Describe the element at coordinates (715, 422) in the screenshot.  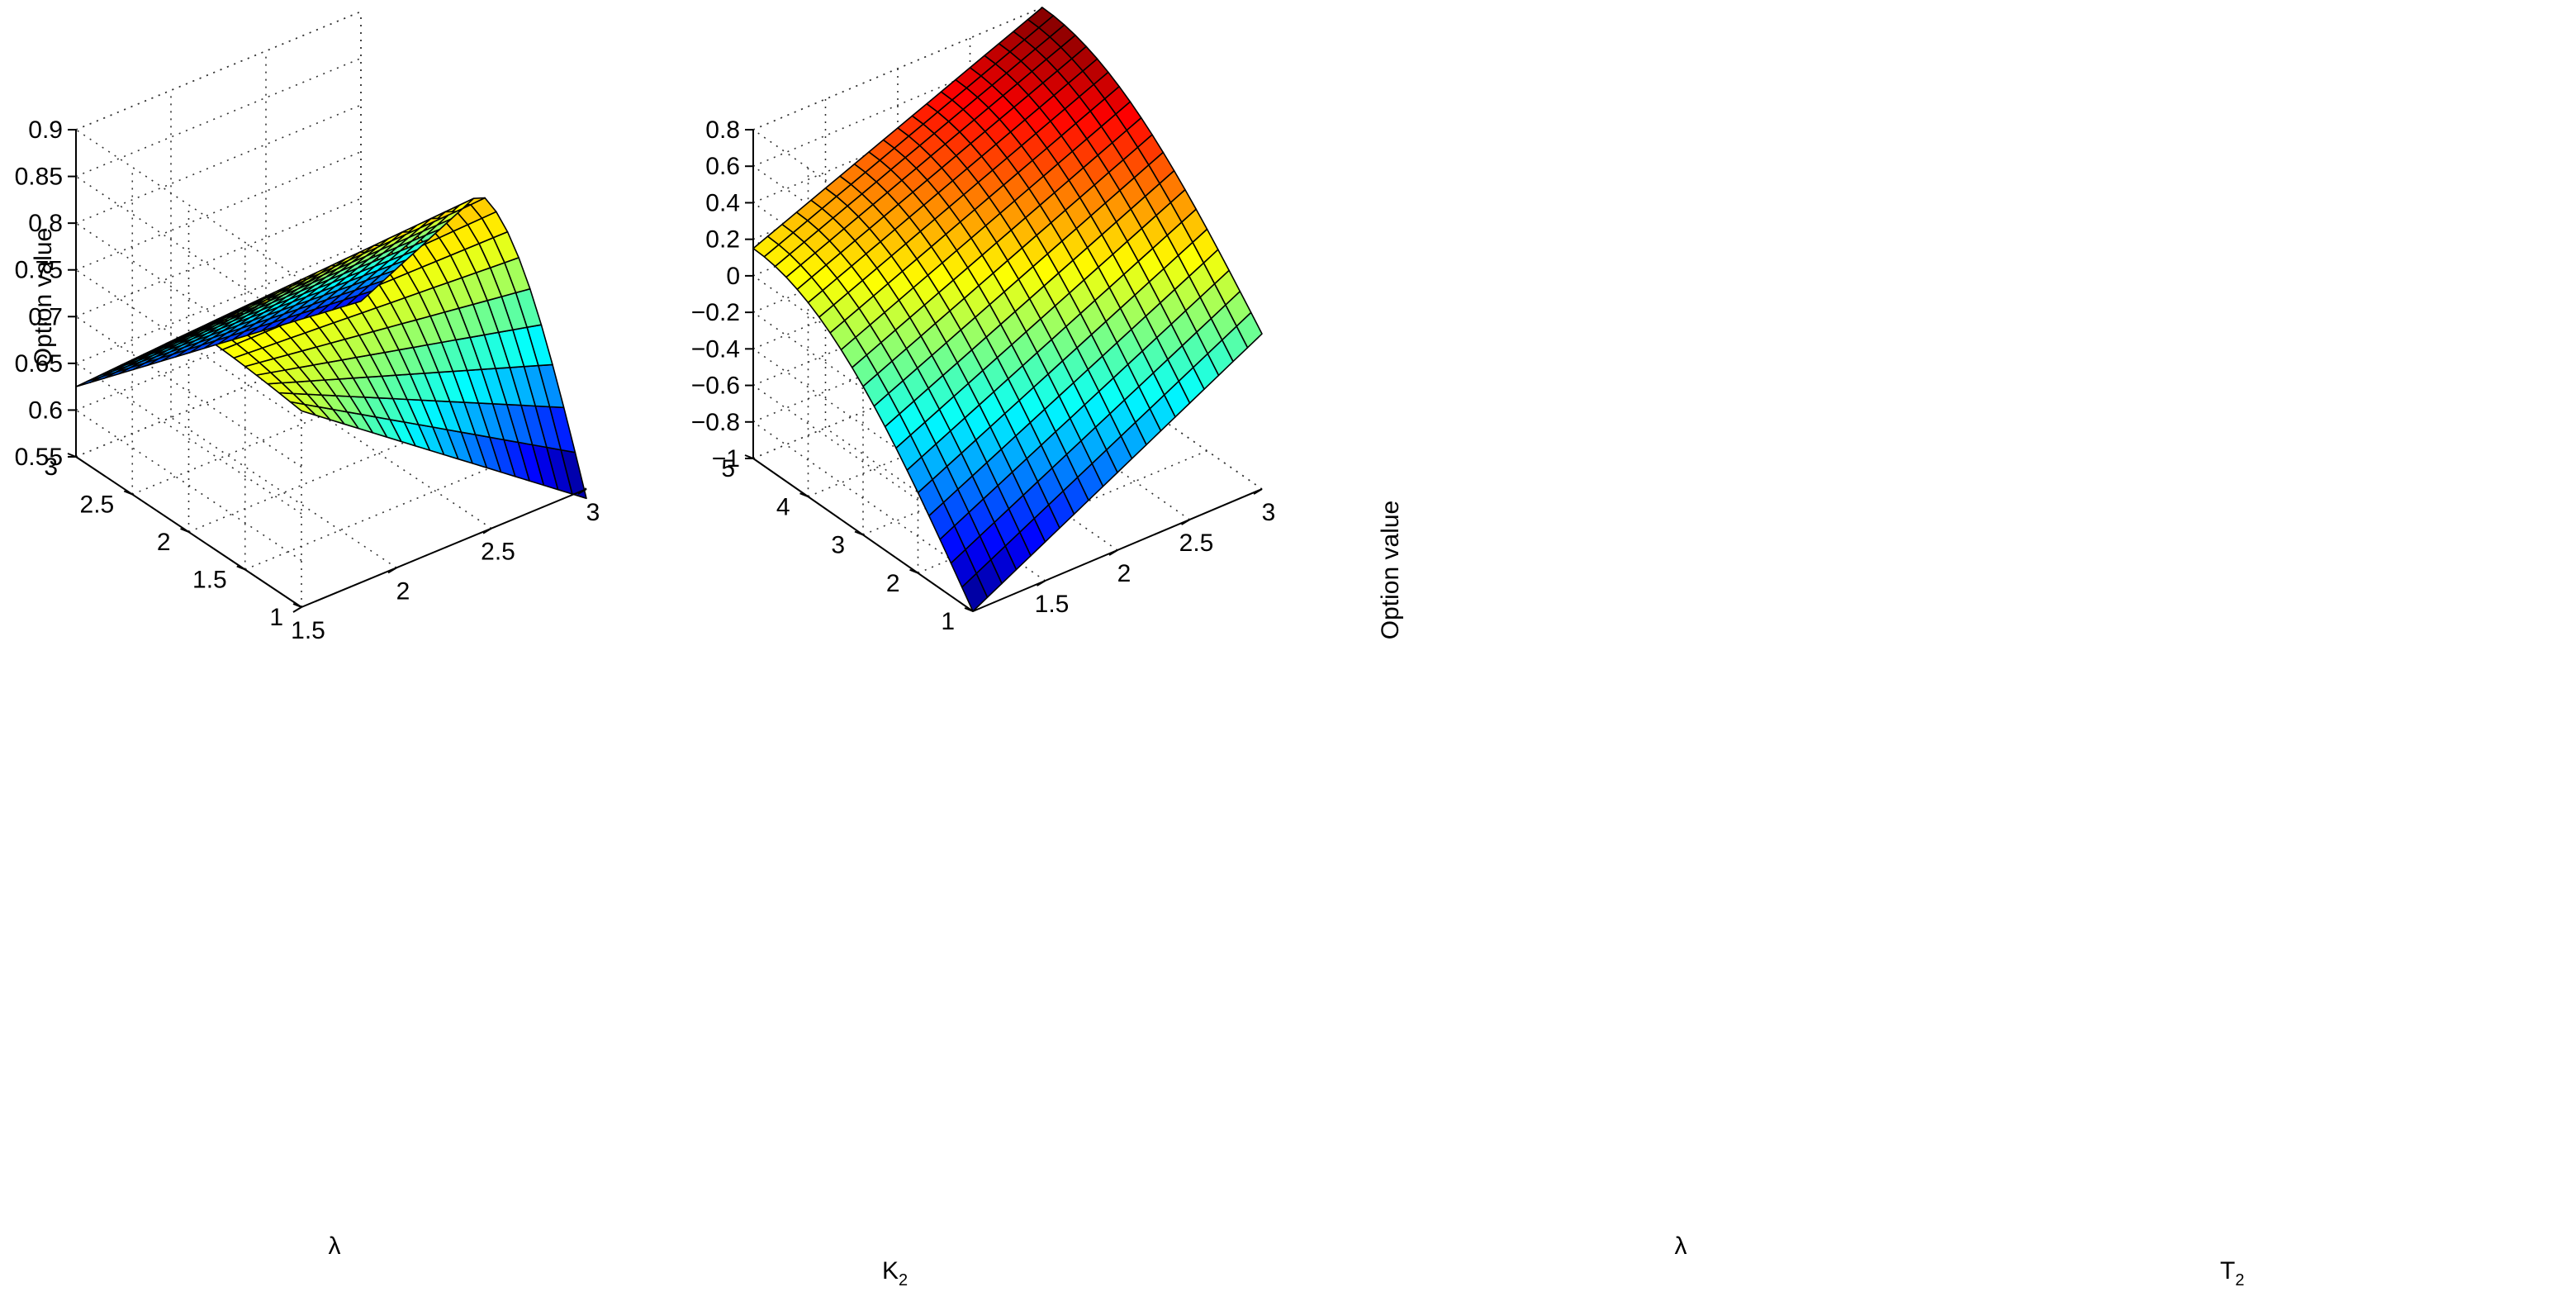
I see `z-tick-label-right-1: −0.8` at that location.